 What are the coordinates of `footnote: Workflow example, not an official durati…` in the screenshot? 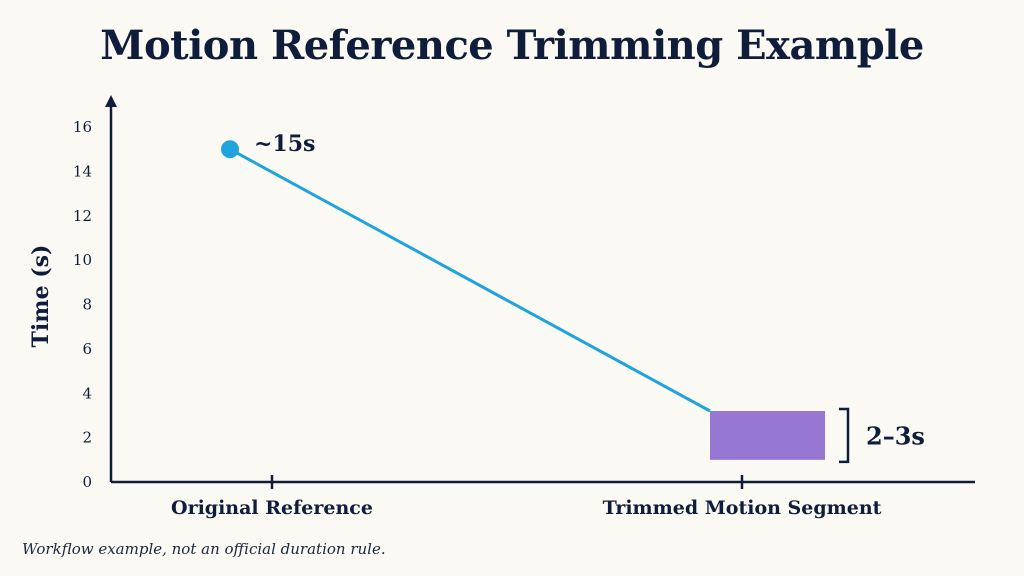 It's located at (204, 549).